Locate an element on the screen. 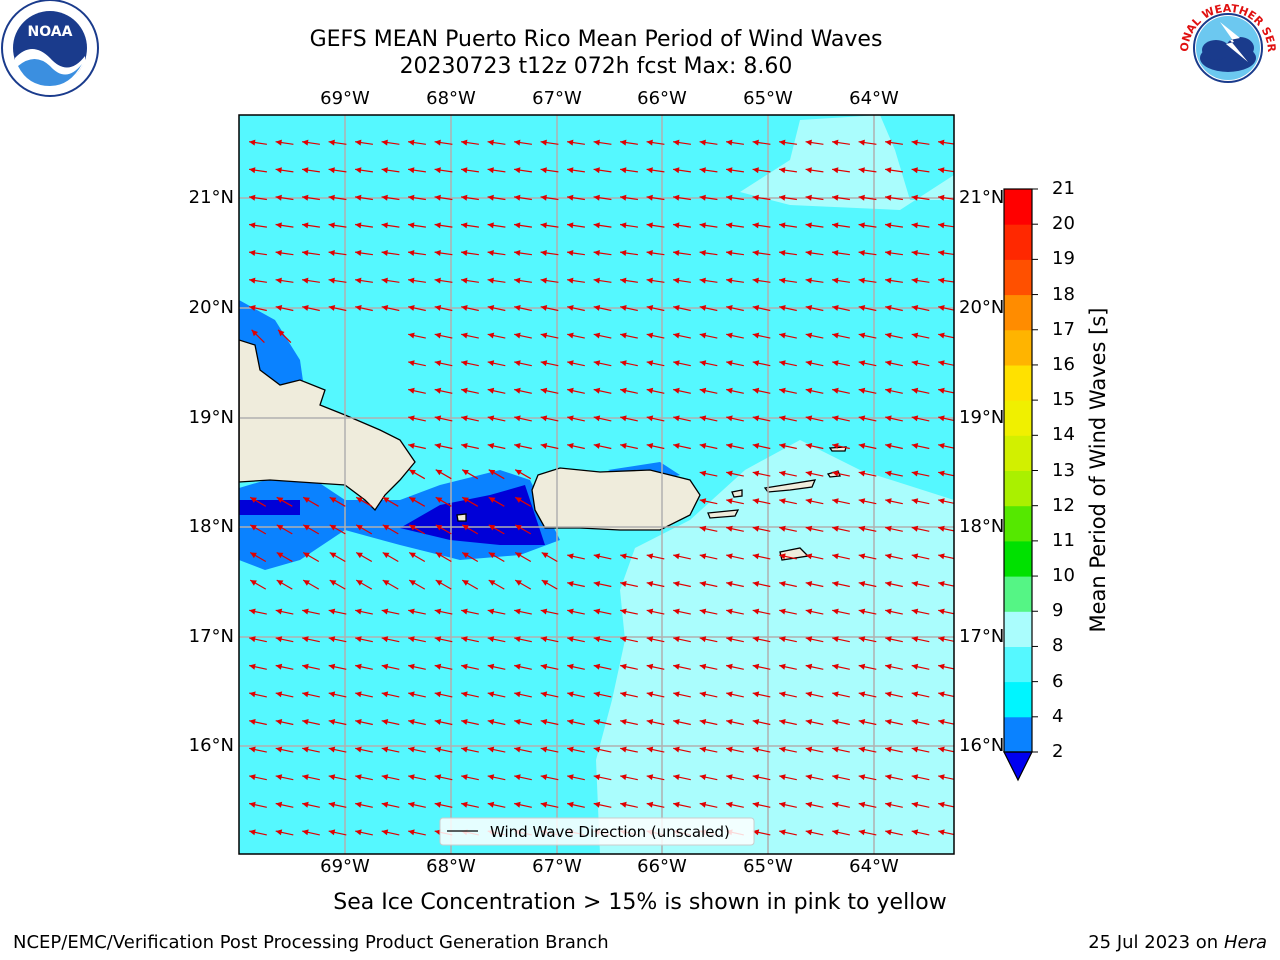 The width and height of the screenshot is (1280, 960). bot-tick-label: 67°W is located at coordinates (557, 866).